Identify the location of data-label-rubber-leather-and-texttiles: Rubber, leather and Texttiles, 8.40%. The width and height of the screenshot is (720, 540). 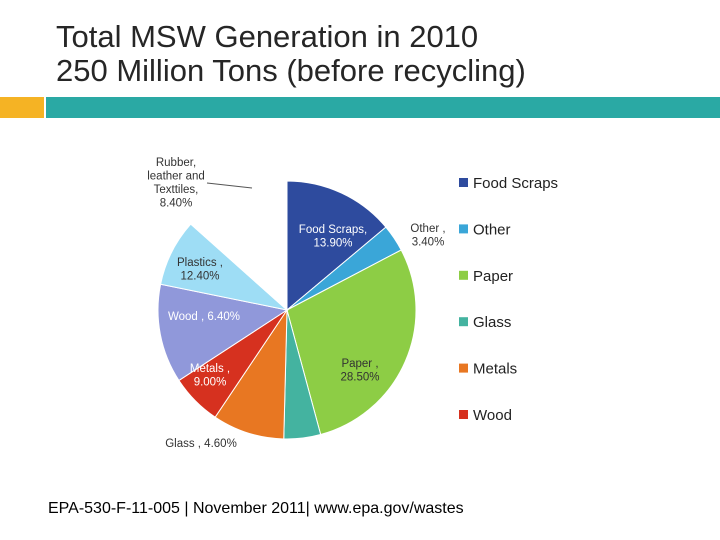
(176, 183).